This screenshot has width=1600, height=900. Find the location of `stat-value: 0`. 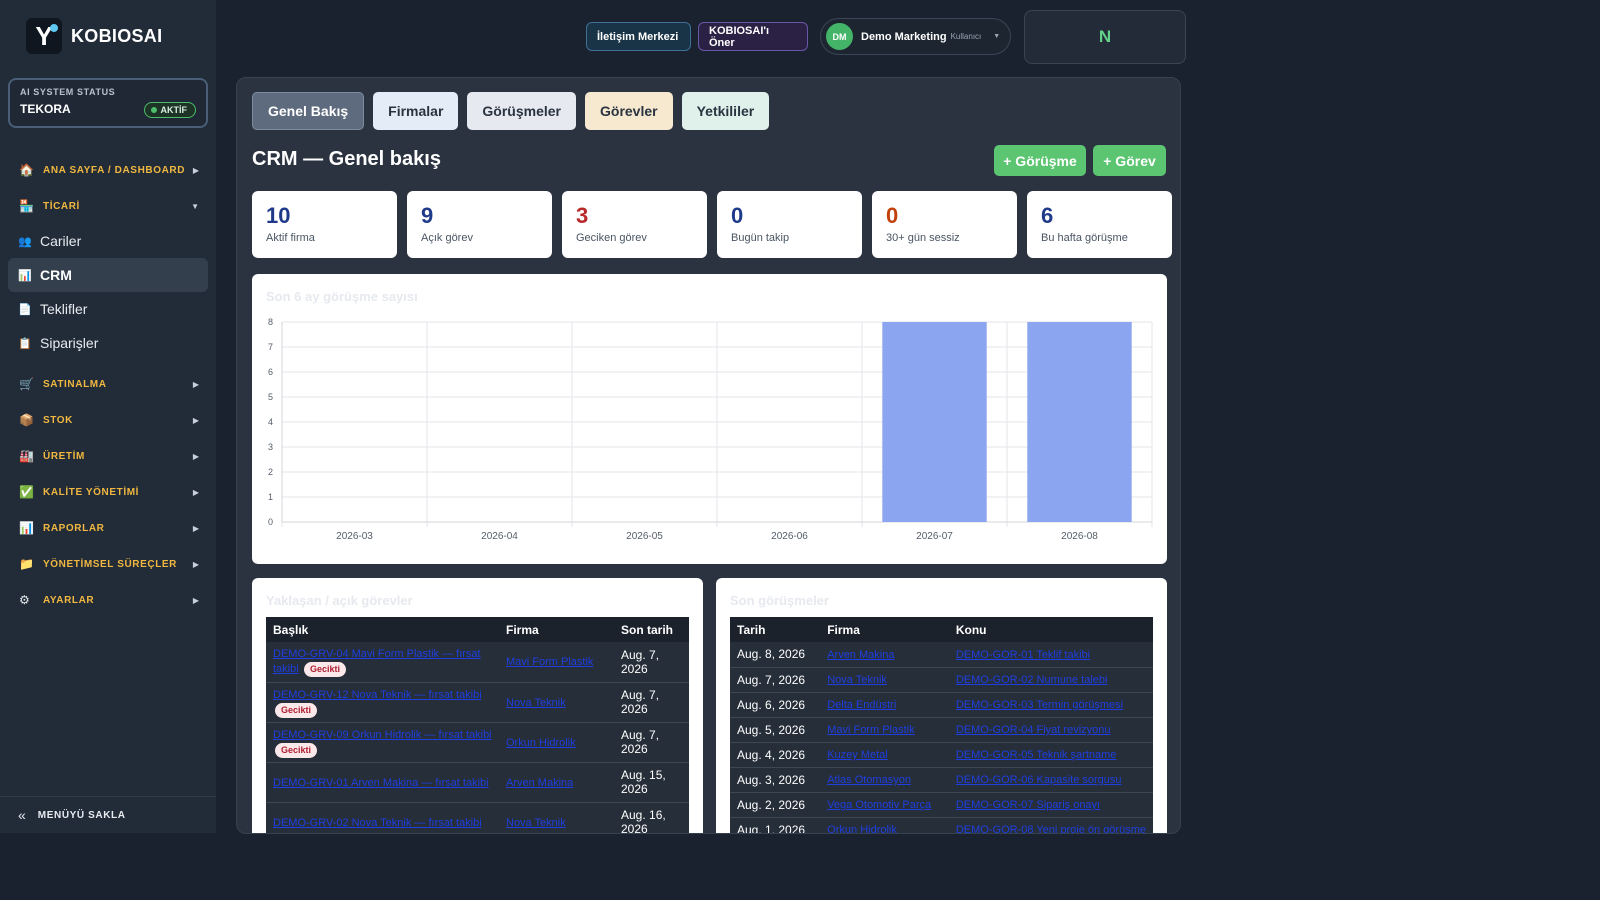

stat-value: 0 is located at coordinates (737, 215).